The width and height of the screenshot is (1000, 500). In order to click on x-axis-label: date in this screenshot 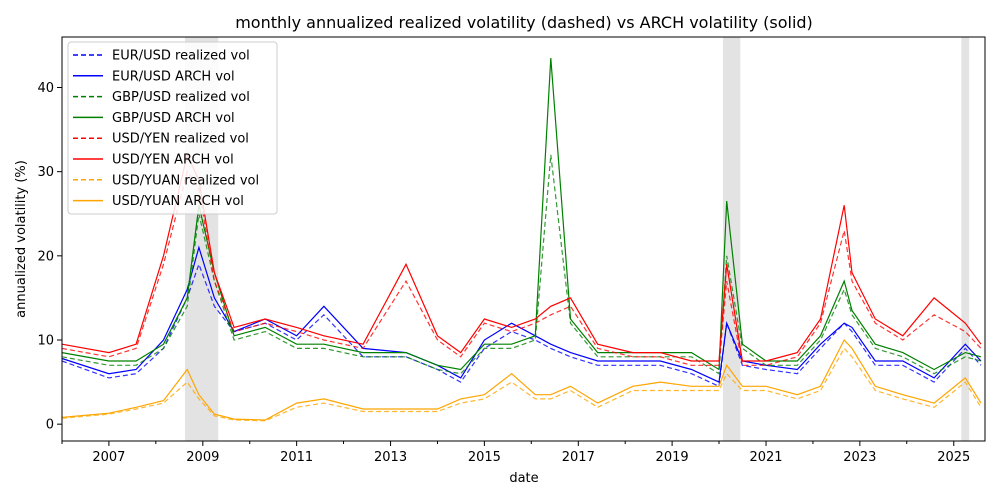, I will do `click(523, 478)`.